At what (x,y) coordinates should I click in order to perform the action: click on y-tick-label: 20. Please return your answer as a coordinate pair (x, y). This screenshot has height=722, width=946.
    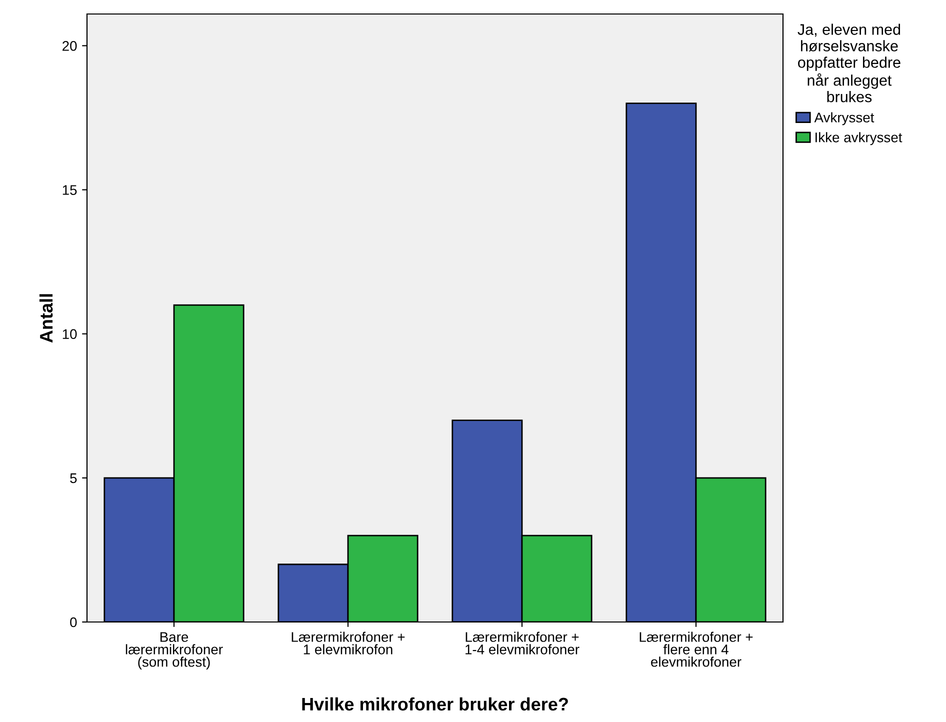
    Looking at the image, I should click on (69, 46).